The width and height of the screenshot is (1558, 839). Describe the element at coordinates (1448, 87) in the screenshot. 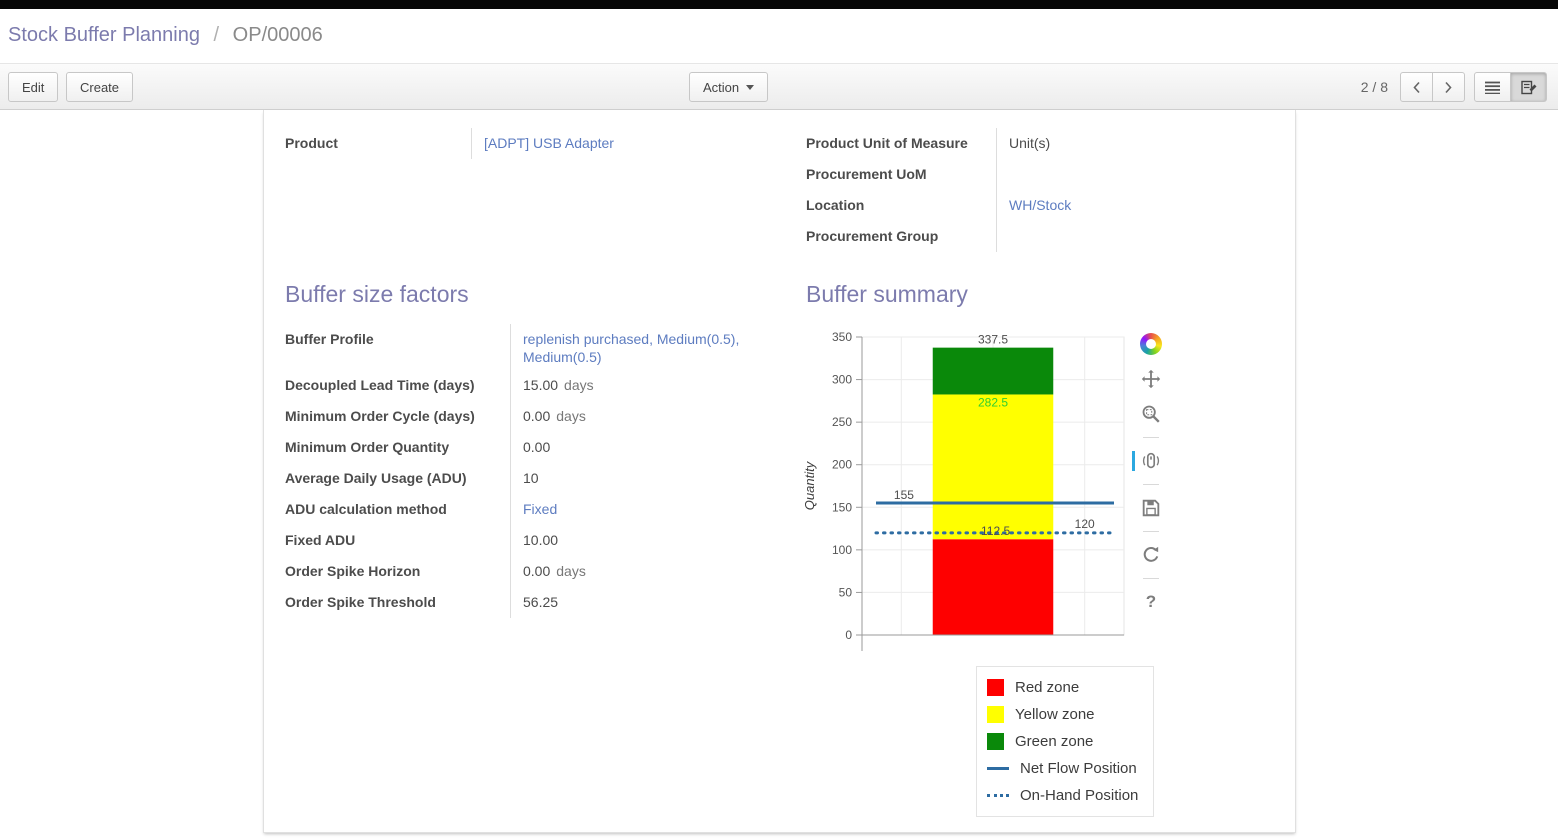

I see `pager-next-button` at that location.